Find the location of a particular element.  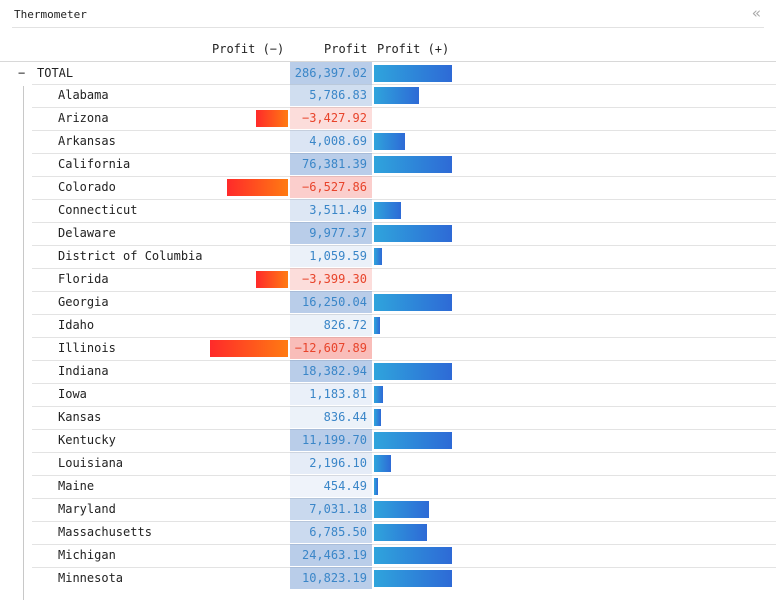

value-cell: 6,785.50 is located at coordinates (331, 532).